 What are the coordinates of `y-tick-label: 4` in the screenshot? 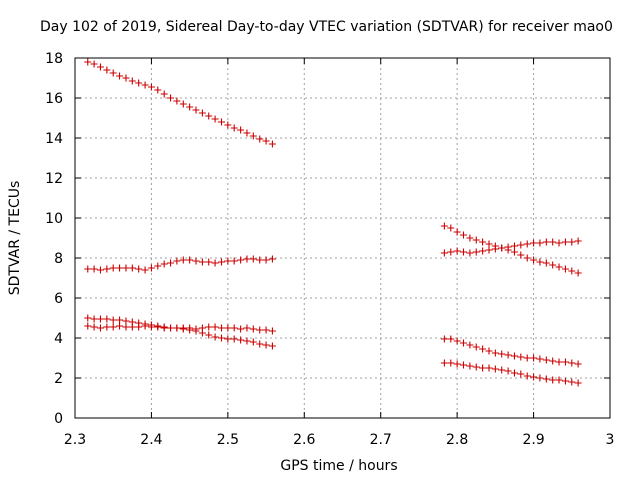 It's located at (58, 339).